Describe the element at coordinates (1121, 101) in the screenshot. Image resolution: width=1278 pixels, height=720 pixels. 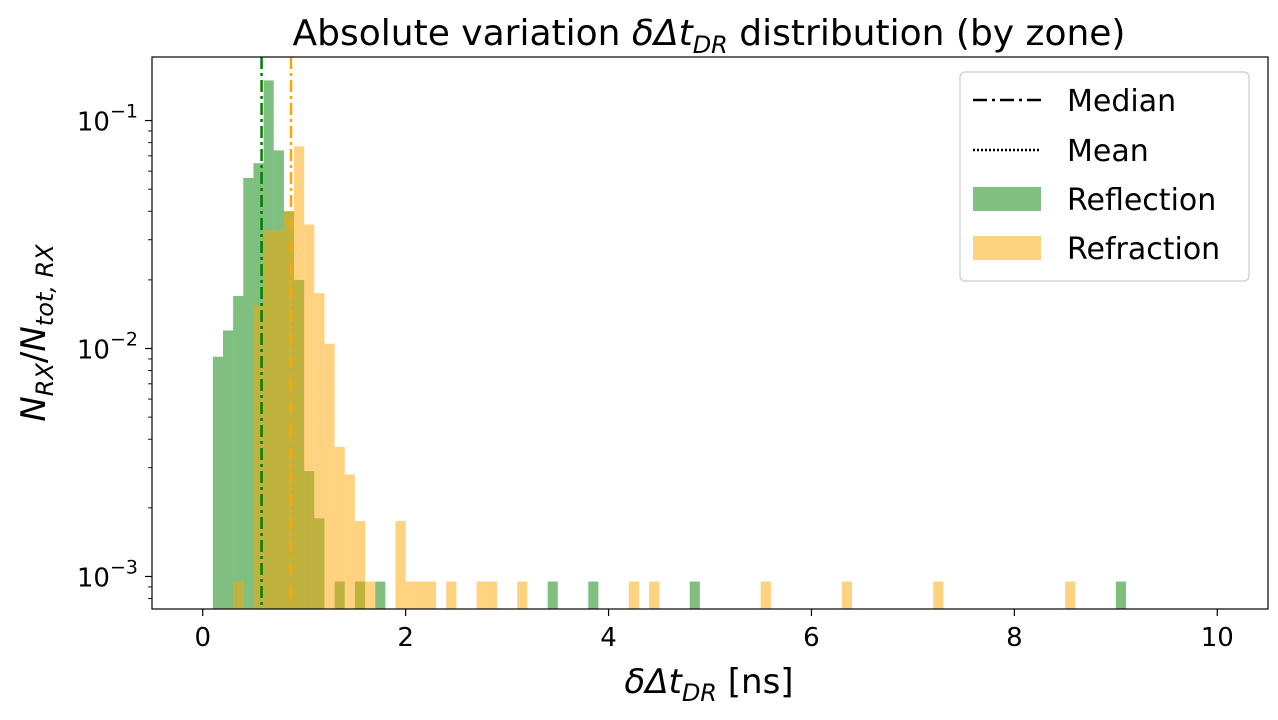
I see `legend-median-label: Median` at that location.